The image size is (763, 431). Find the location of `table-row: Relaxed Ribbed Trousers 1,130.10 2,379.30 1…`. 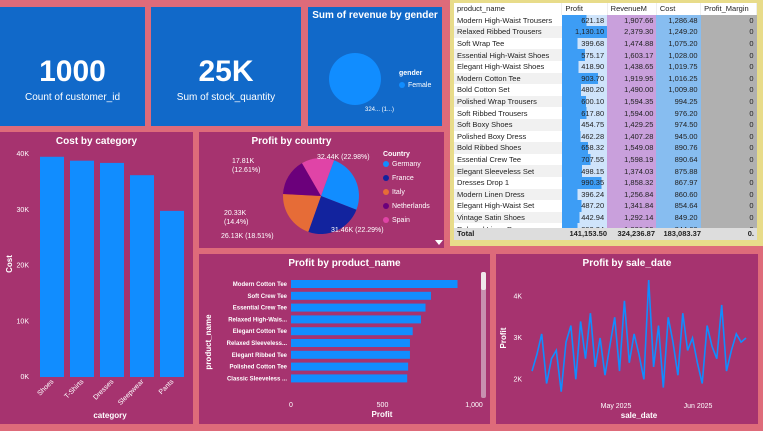

table-row: Relaxed Ribbed Trousers 1,130.10 2,379.30 1… is located at coordinates (605, 32).